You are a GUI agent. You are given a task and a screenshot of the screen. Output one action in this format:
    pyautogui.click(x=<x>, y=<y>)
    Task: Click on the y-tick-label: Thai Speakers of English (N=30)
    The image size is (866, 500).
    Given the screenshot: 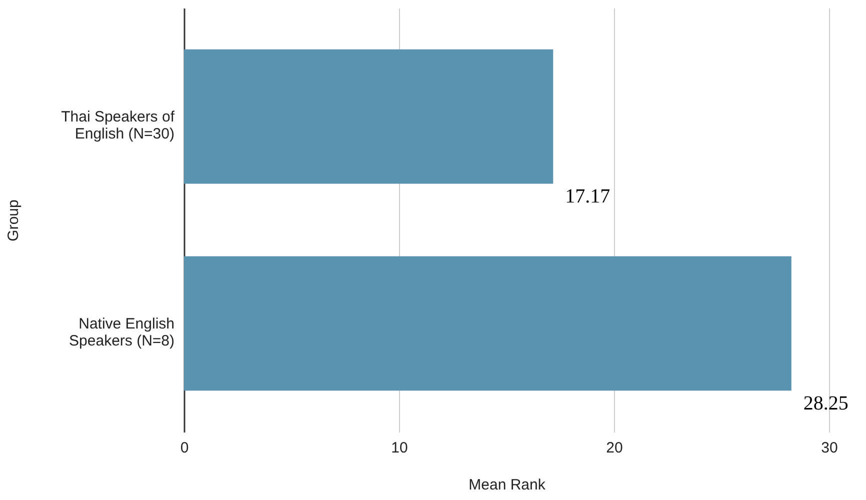 What is the action you would take?
    pyautogui.click(x=118, y=125)
    